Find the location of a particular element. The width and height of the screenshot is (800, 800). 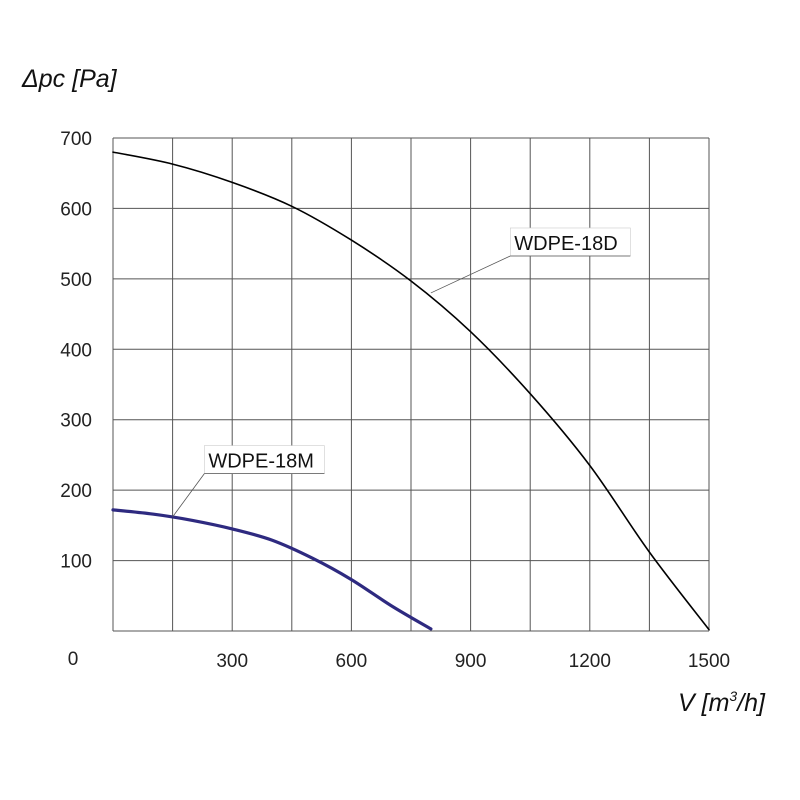

x-axis-label-sup: 3 is located at coordinates (733, 696).